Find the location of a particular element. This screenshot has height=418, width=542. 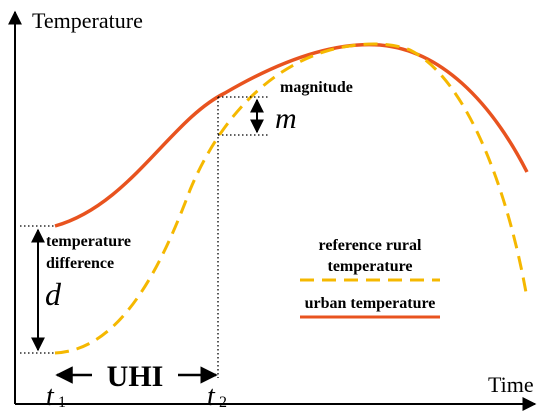

magnitude-label: magnitude is located at coordinates (316, 87).